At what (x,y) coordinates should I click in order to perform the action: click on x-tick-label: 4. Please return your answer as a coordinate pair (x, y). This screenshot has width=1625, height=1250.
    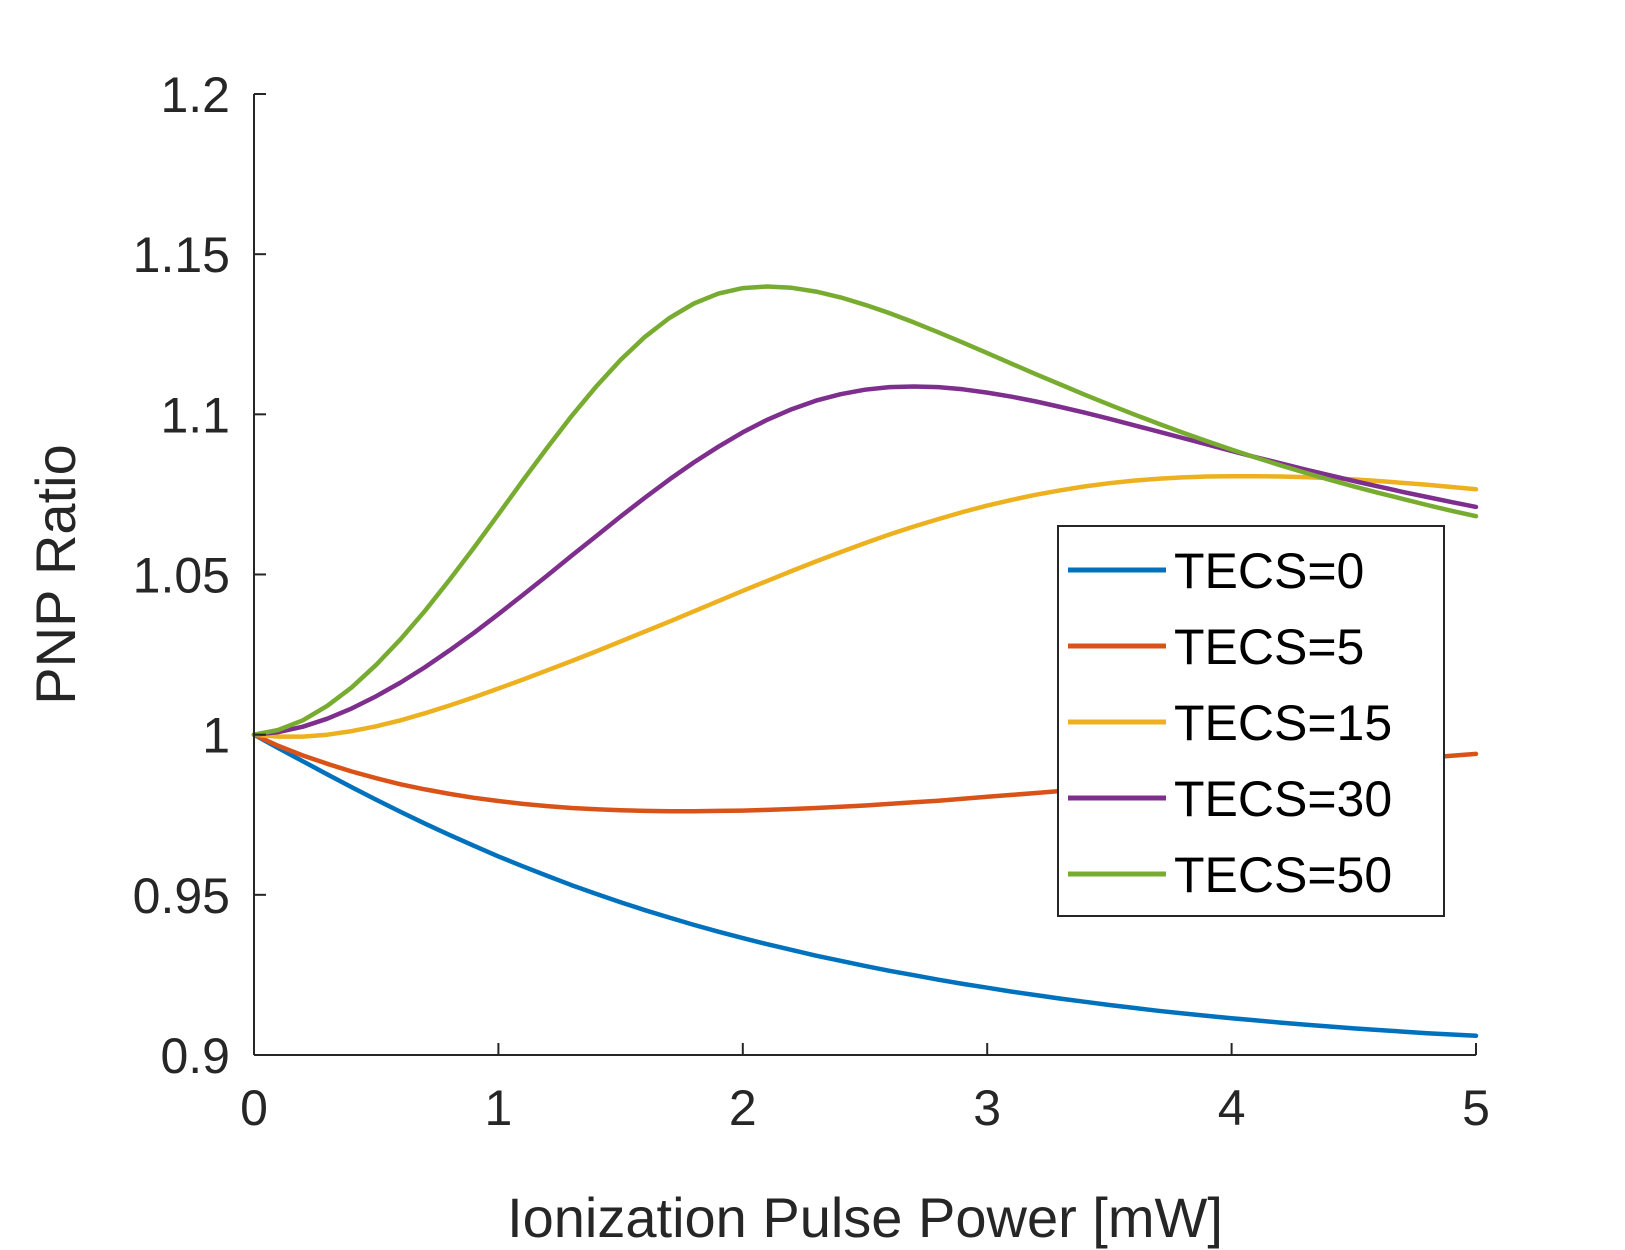
    Looking at the image, I should click on (1232, 1108).